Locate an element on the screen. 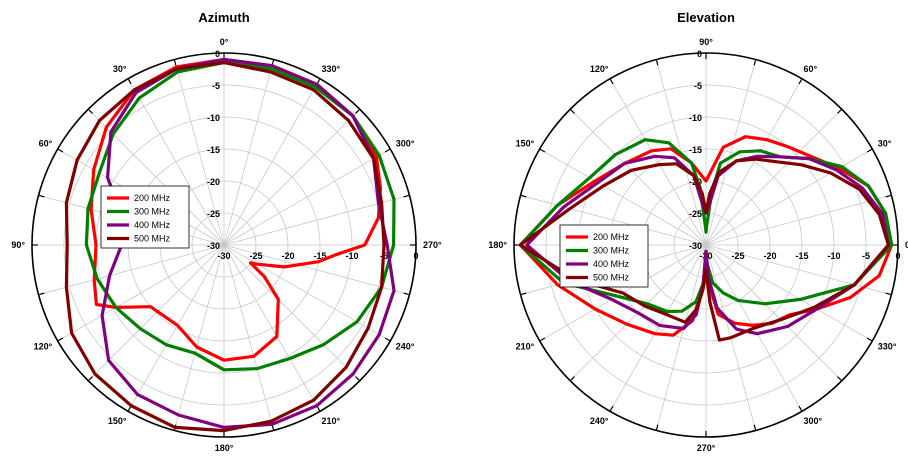 The width and height of the screenshot is (908, 458). legend-entry: 500 MHz is located at coordinates (611, 278).